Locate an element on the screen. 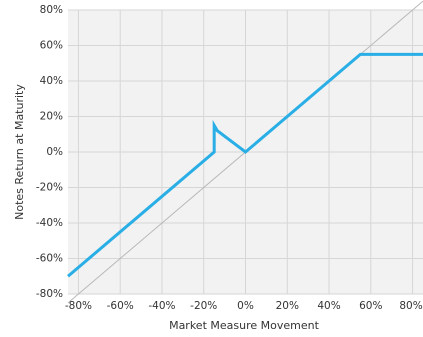  x-tick-label: -40% is located at coordinates (161, 306).